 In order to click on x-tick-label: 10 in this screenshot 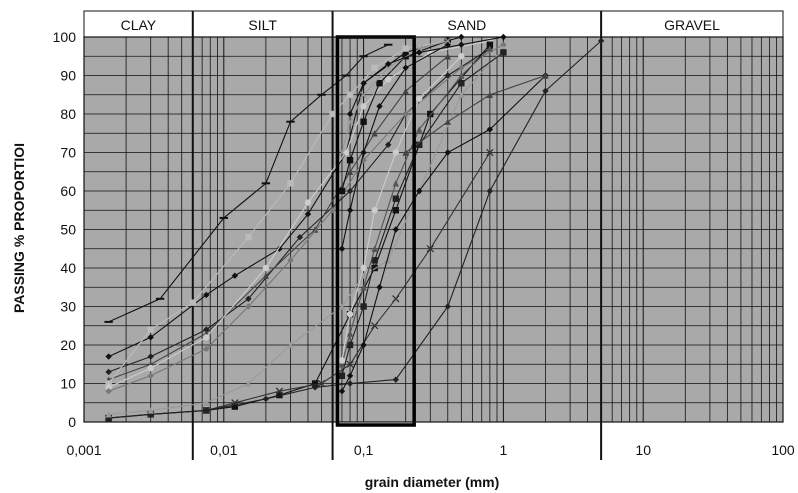, I will do `click(643, 450)`.